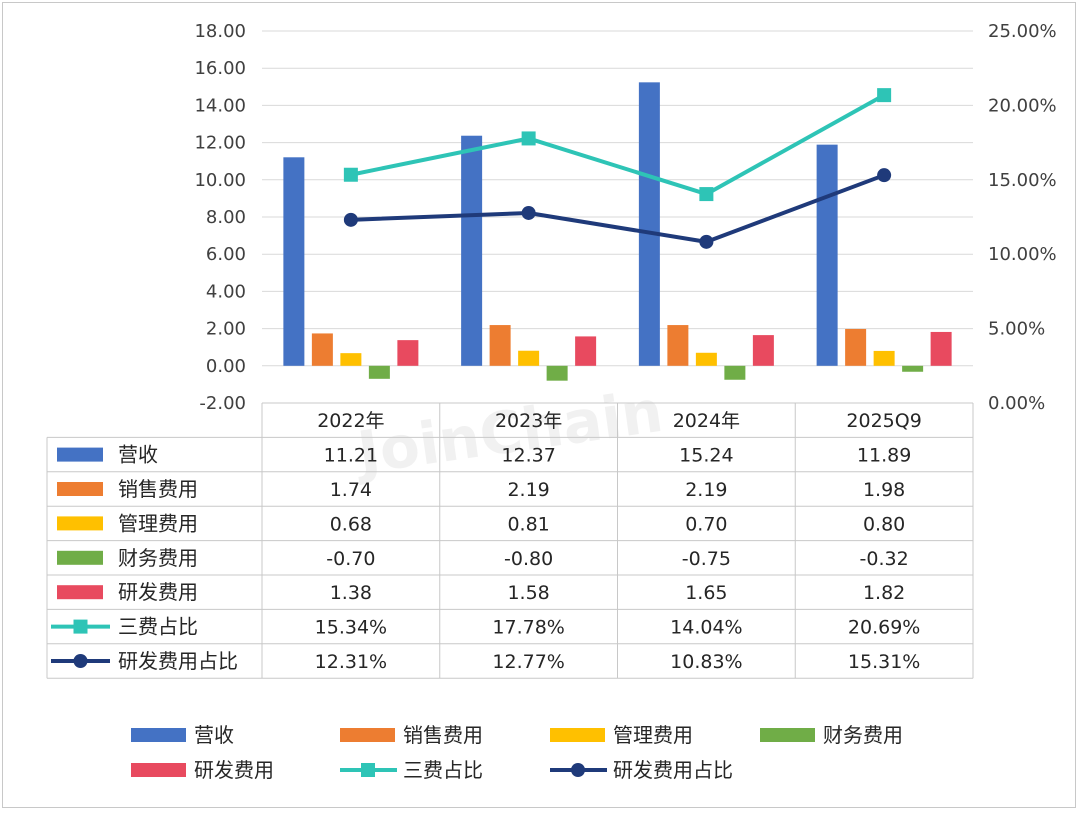 Image resolution: width=1080 pixels, height=815 pixels. What do you see at coordinates (706, 593) in the screenshot?
I see `table-cell: 1.65` at bounding box center [706, 593].